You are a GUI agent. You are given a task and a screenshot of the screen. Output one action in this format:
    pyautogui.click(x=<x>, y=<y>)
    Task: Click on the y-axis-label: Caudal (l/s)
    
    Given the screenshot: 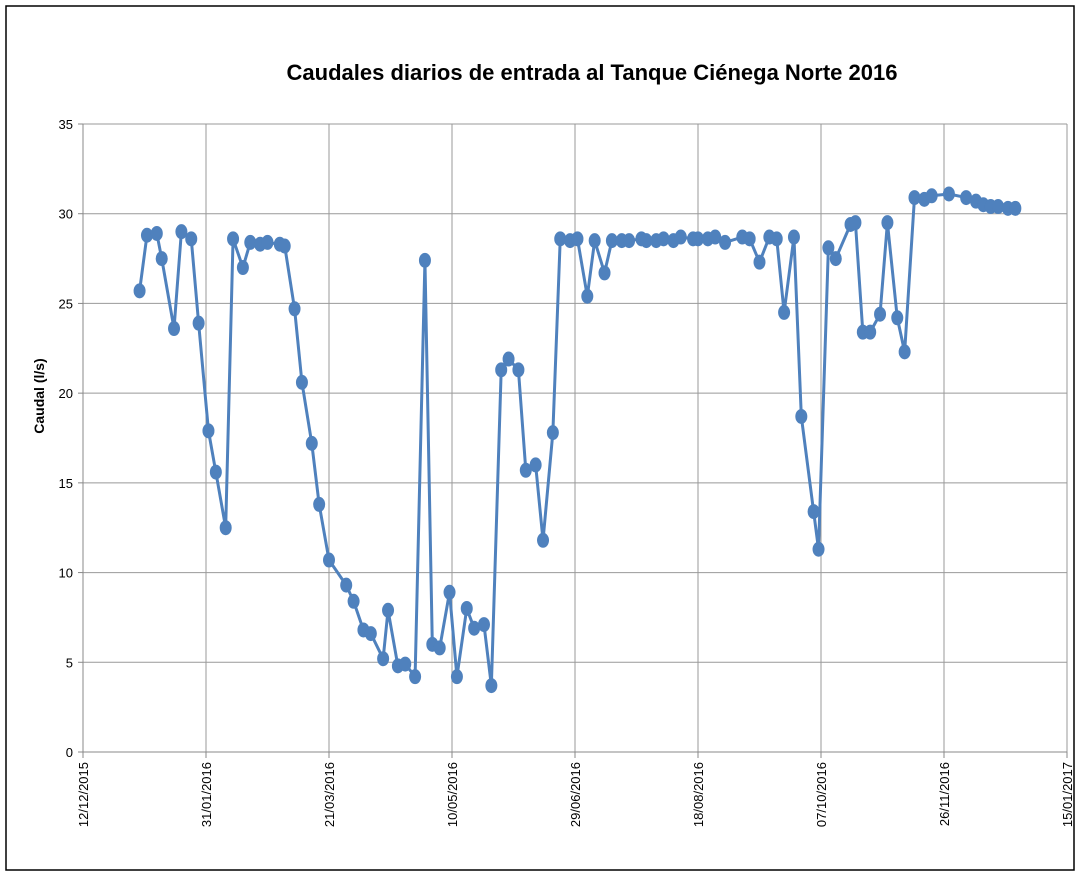 What is the action you would take?
    pyautogui.click(x=39, y=395)
    